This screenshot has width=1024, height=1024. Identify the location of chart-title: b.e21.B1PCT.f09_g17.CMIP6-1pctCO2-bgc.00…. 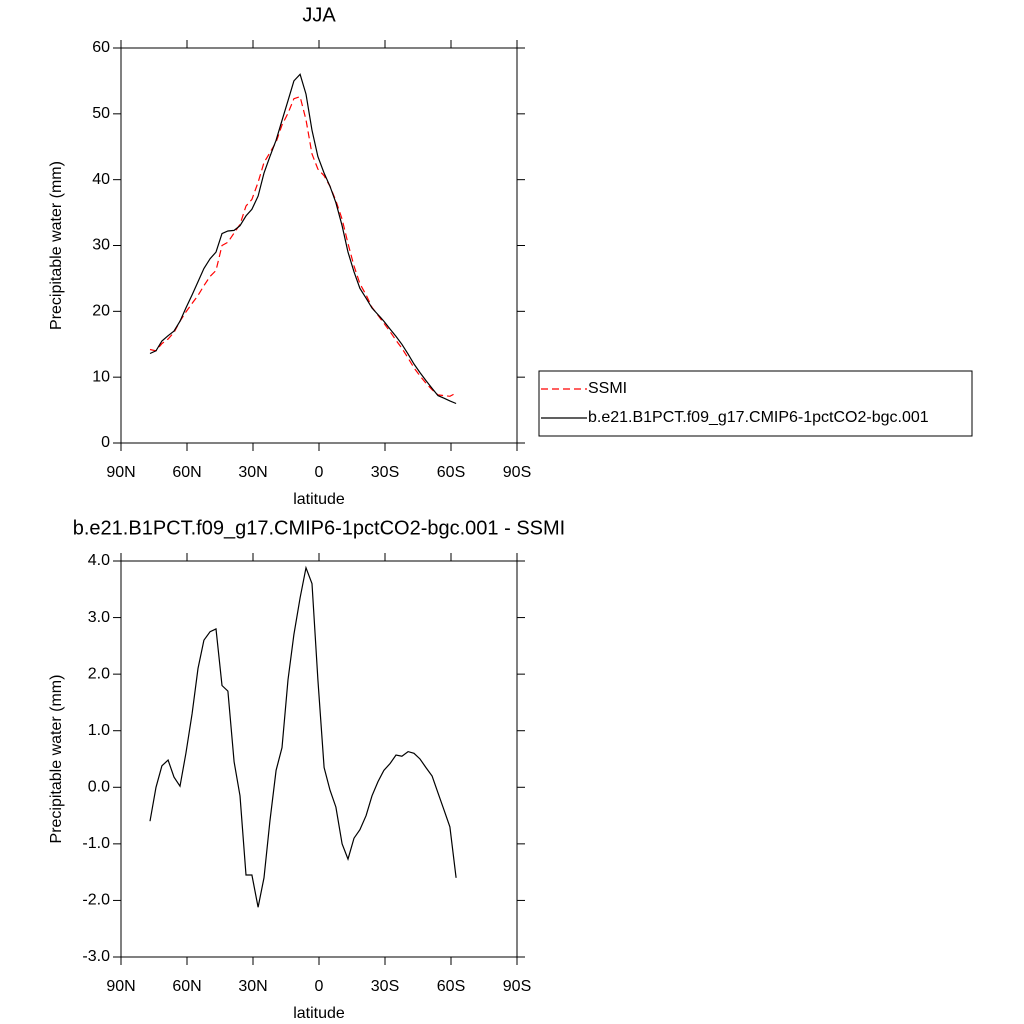
(319, 528).